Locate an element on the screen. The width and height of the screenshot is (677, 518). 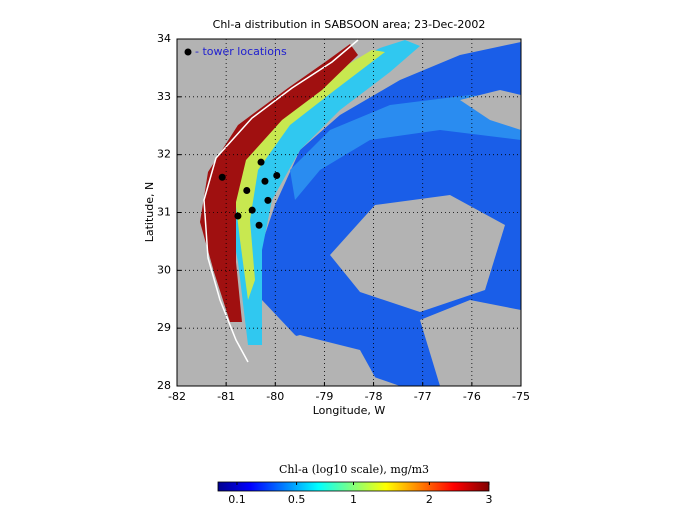
y-tick-label: 31 is located at coordinates (164, 212).